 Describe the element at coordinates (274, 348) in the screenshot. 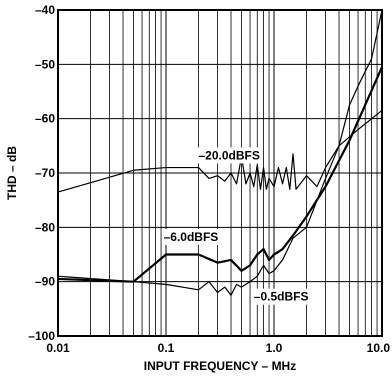

I see `x-tick-label: 1.0` at that location.